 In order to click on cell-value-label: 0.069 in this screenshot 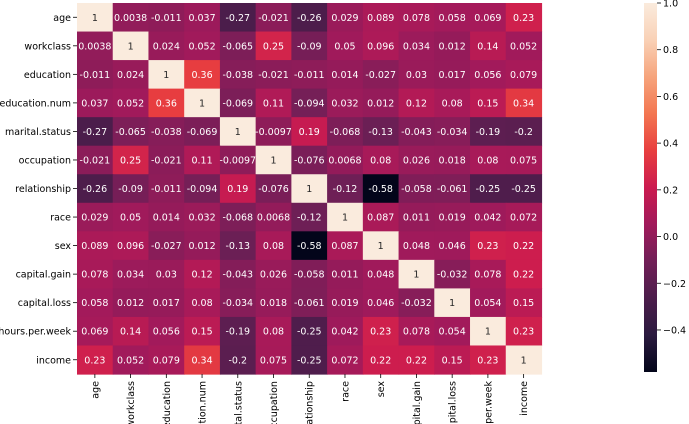, I will do `click(94, 332)`.